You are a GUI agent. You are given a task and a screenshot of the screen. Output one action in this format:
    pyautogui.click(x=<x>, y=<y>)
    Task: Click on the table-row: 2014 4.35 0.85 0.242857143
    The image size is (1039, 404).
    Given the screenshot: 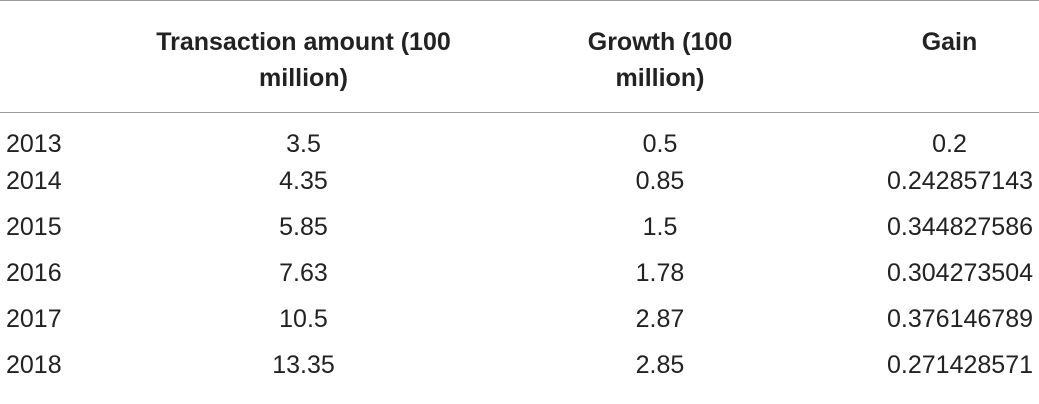 What is the action you would take?
    pyautogui.click(x=519, y=182)
    